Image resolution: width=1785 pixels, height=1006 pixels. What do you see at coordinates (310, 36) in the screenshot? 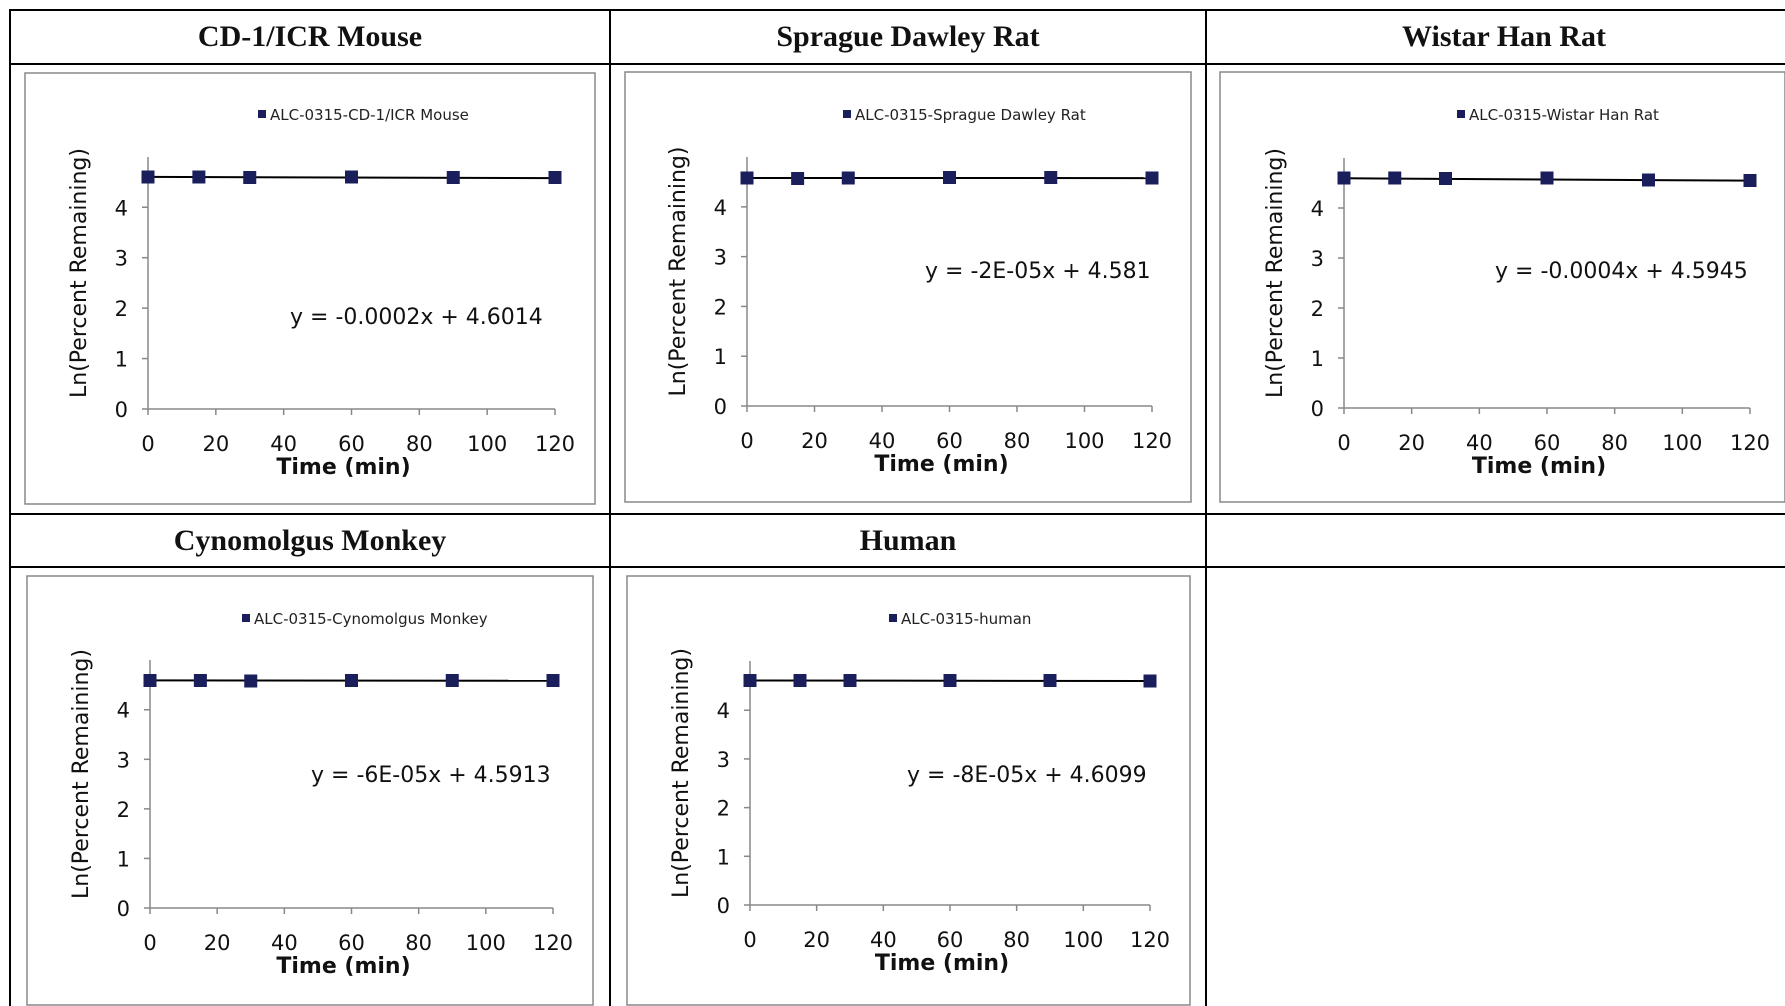
I see `panel-title-mouse: CD-1/ICR Mouse` at bounding box center [310, 36].